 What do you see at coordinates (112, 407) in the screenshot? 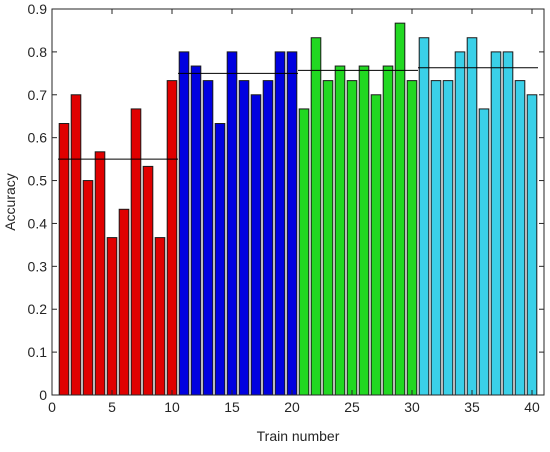
I see `x-tick-label: 5` at bounding box center [112, 407].